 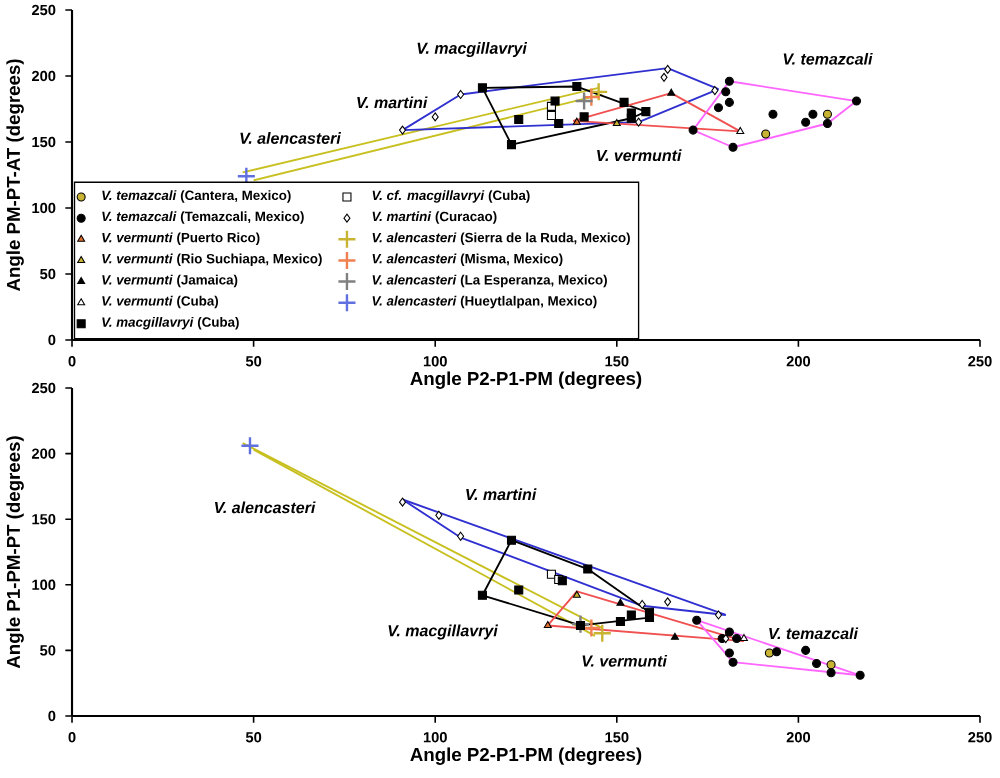 I want to click on y-axis-title: Angle P1-PM-PT (degrees), so click(x=15, y=552).